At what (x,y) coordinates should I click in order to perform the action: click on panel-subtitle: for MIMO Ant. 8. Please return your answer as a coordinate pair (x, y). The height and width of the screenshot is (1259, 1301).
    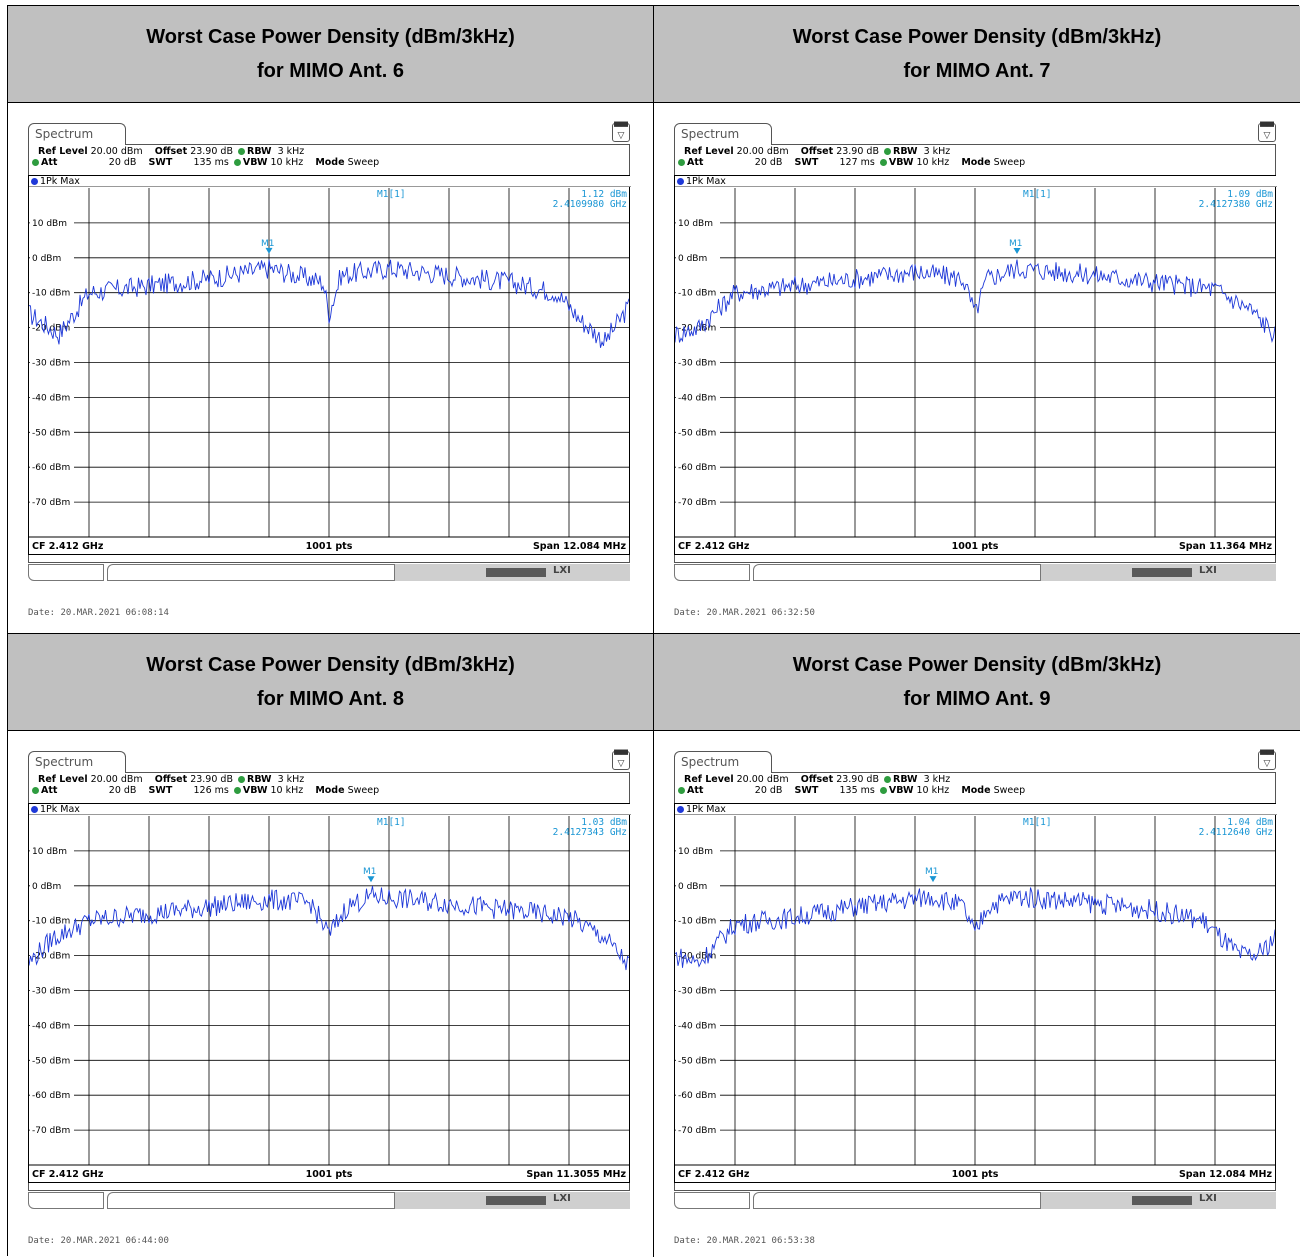
    Looking at the image, I should click on (330, 699).